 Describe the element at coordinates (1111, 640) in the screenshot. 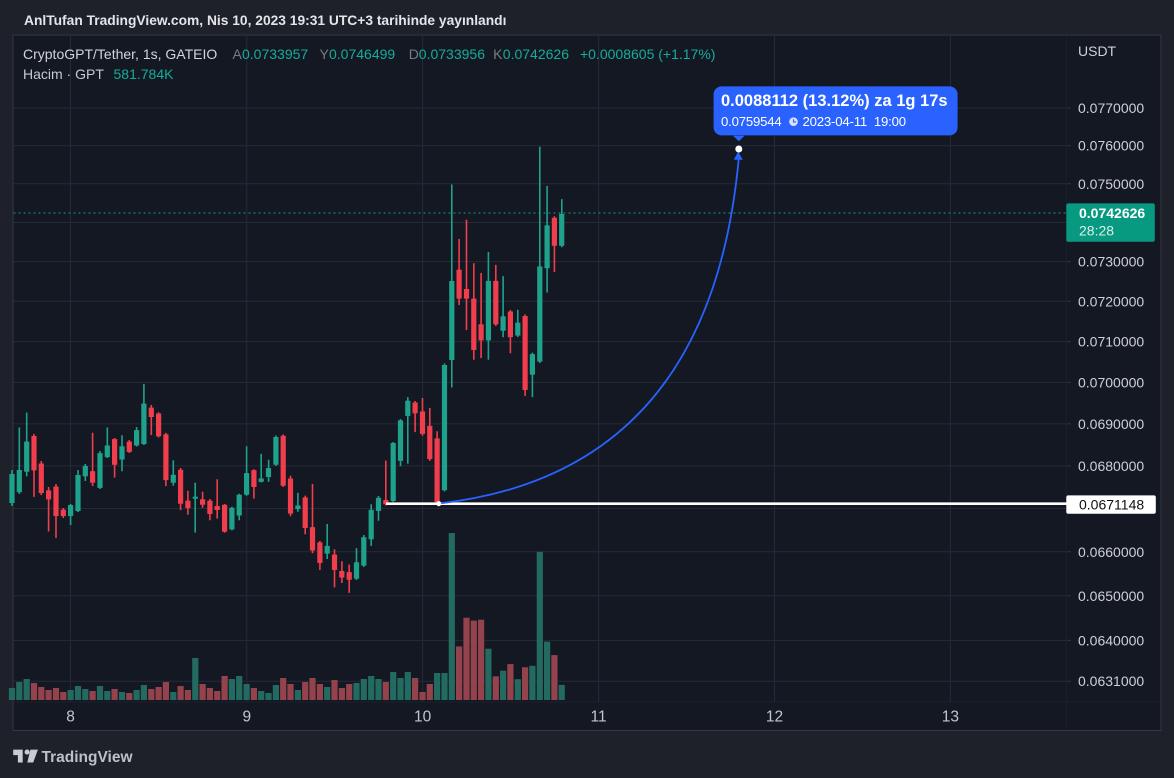

I see `svg-text: 0.0640000` at that location.